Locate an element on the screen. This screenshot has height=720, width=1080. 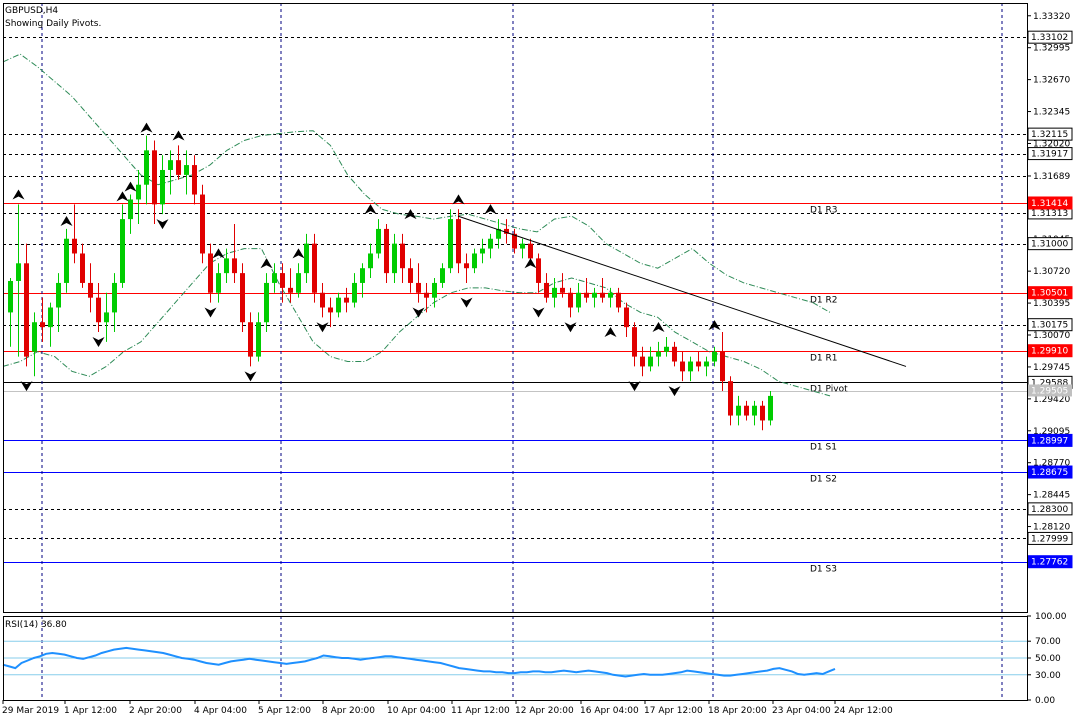
trendline is located at coordinates (682, 291).